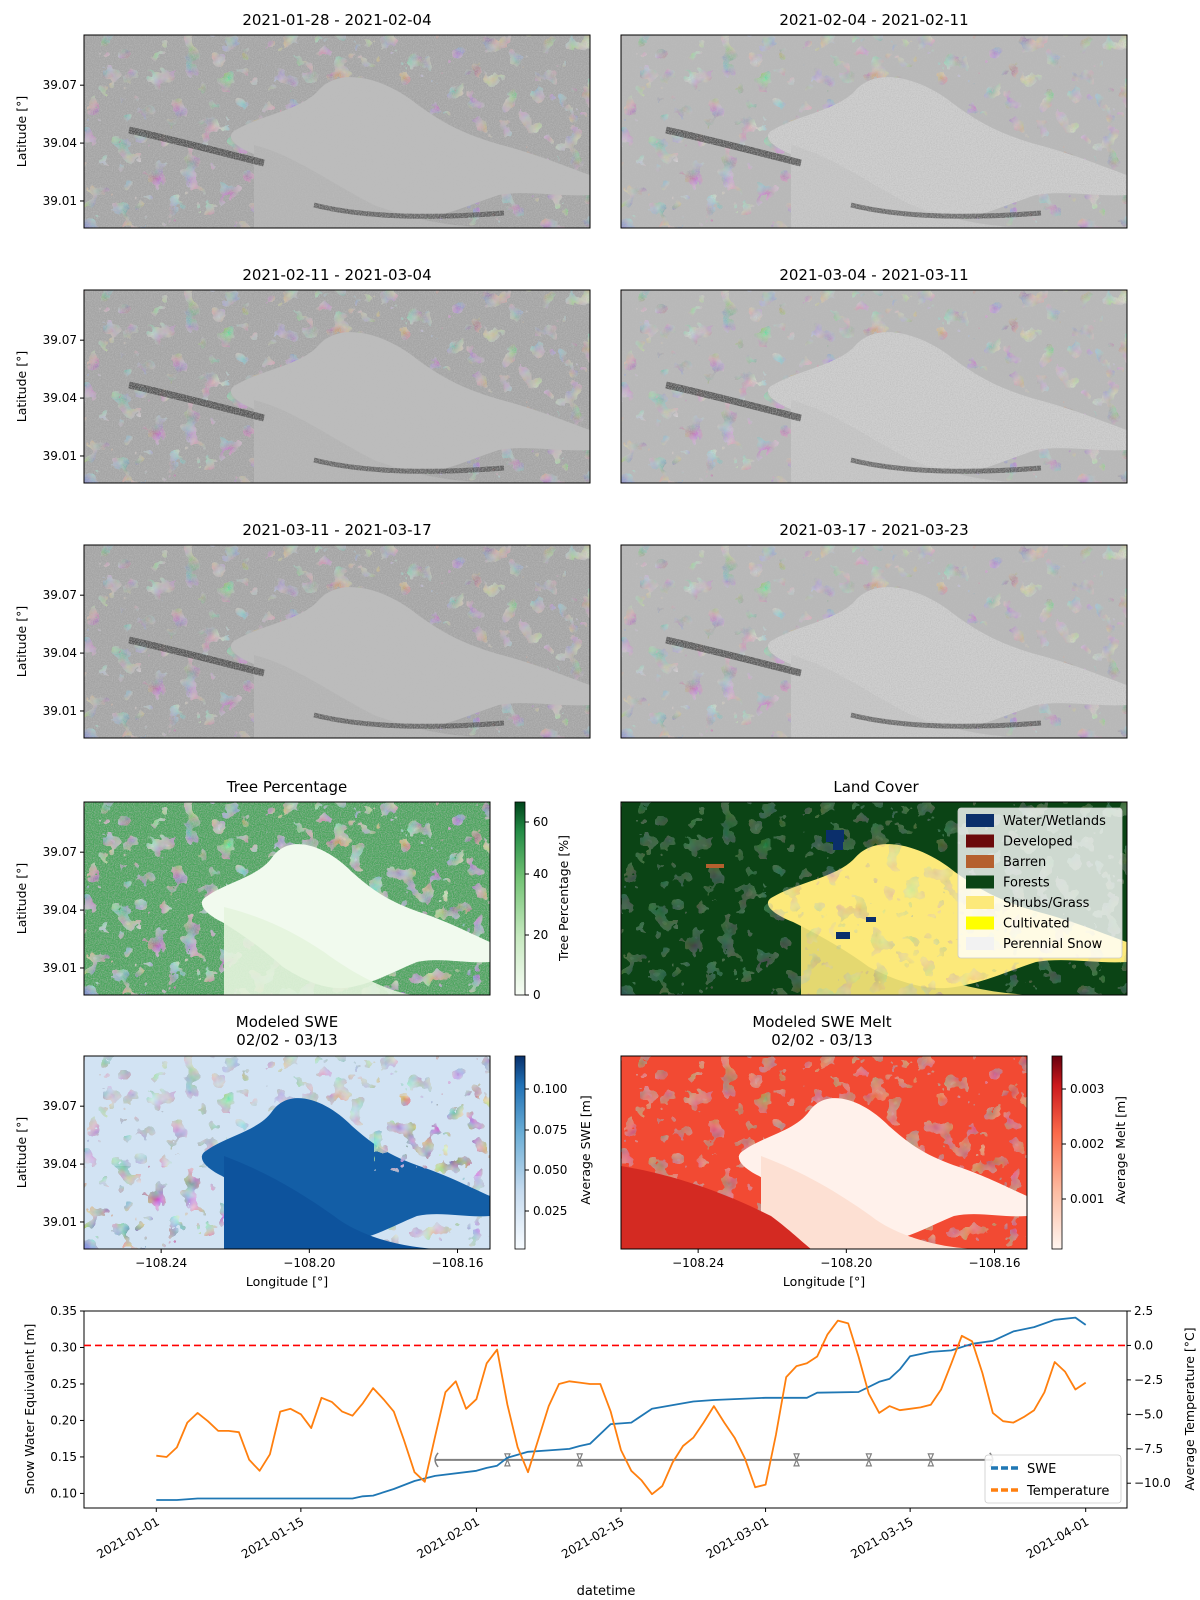 This screenshot has height=1600, width=1200. I want to click on temperature-line, so click(621, 1407).